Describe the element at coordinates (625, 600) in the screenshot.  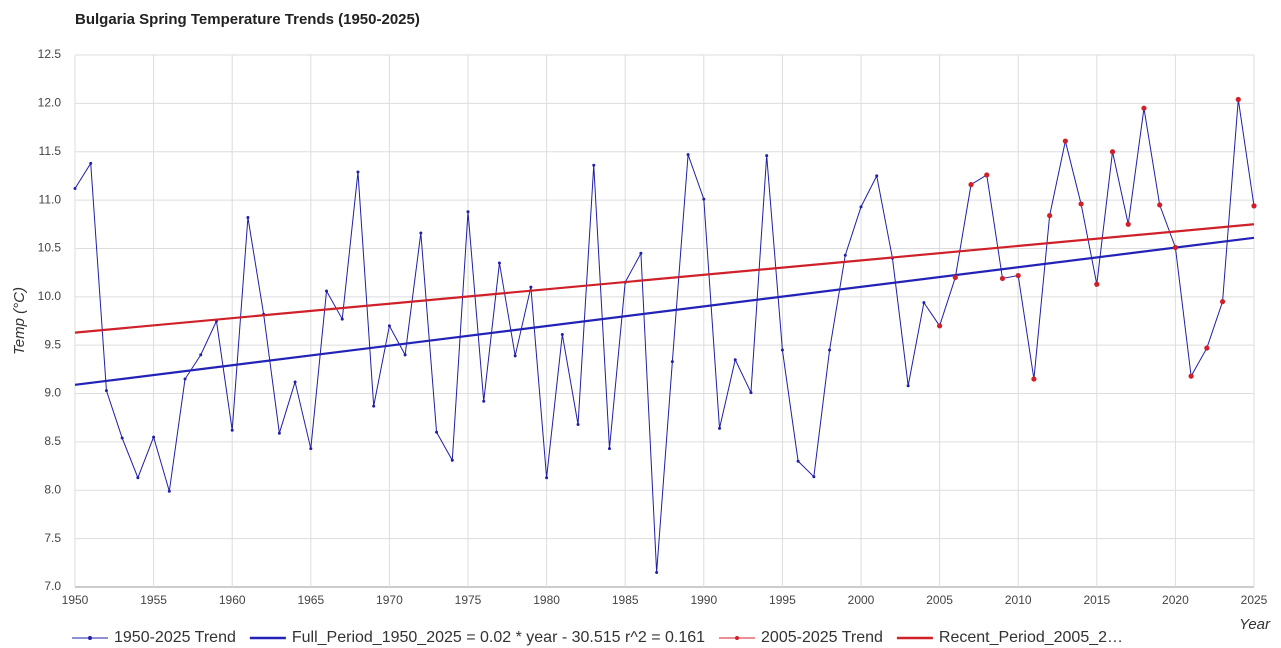
I see `x-tick-label: 1985` at that location.